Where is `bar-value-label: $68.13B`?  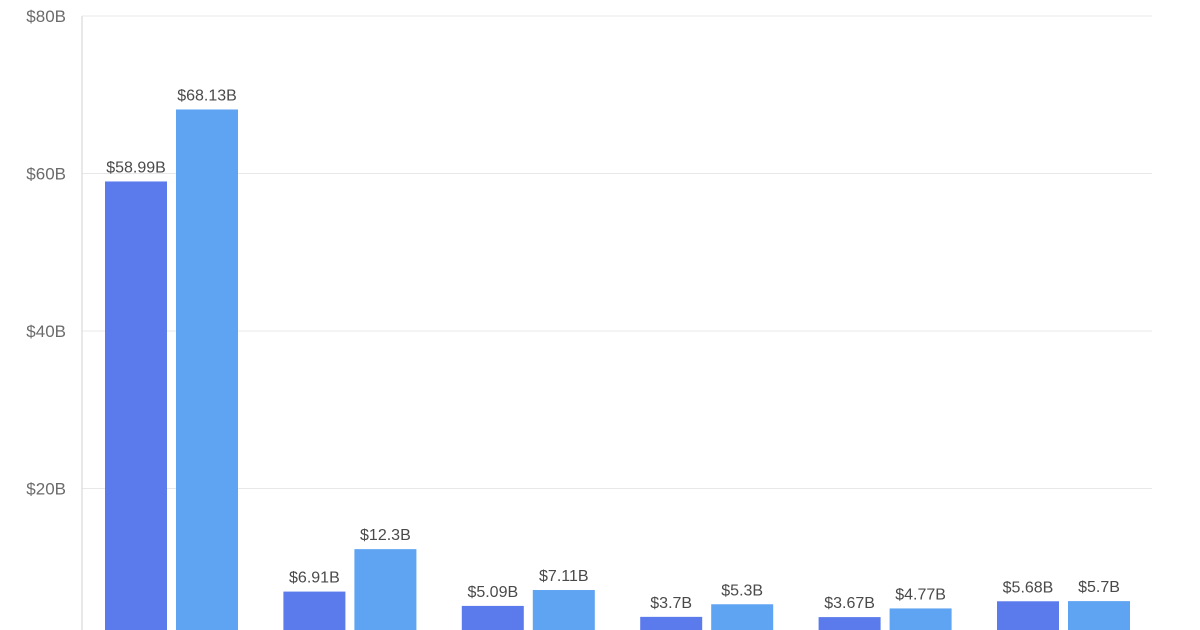
bar-value-label: $68.13B is located at coordinates (207, 95).